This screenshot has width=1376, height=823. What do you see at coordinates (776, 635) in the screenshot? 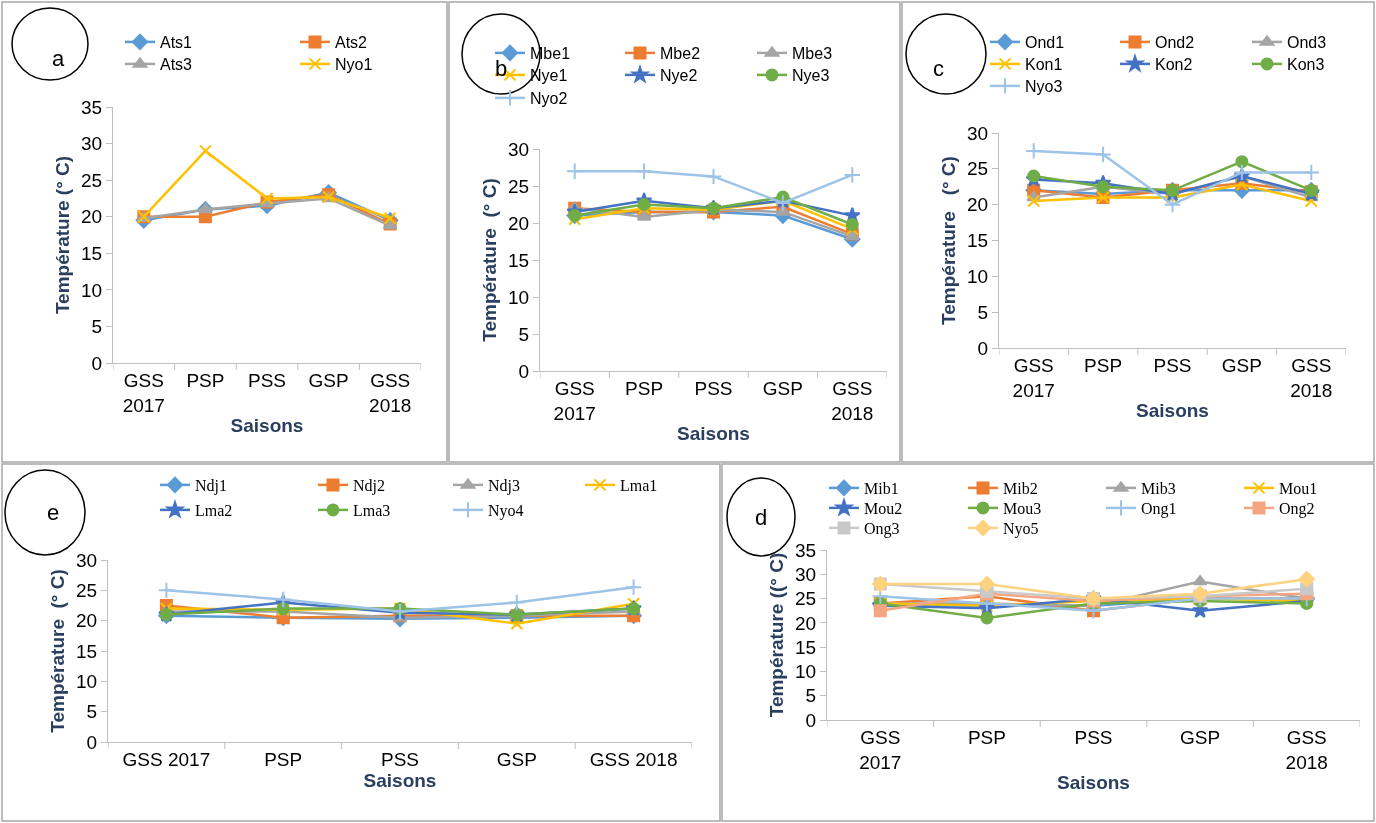
I see `y-axis-title: Température ((° C)` at bounding box center [776, 635].